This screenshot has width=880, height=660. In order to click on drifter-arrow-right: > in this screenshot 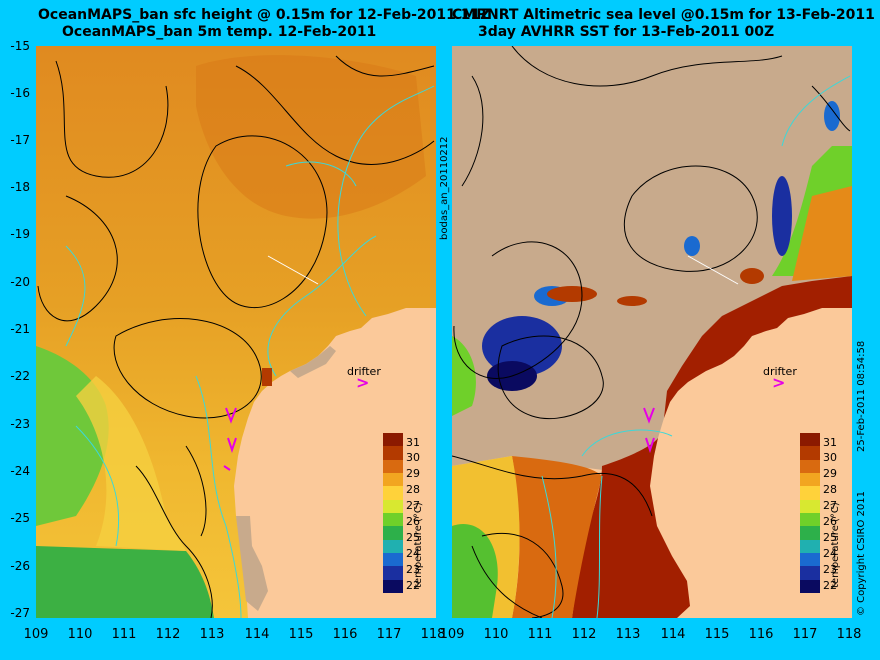, I will do `click(779, 382)`.